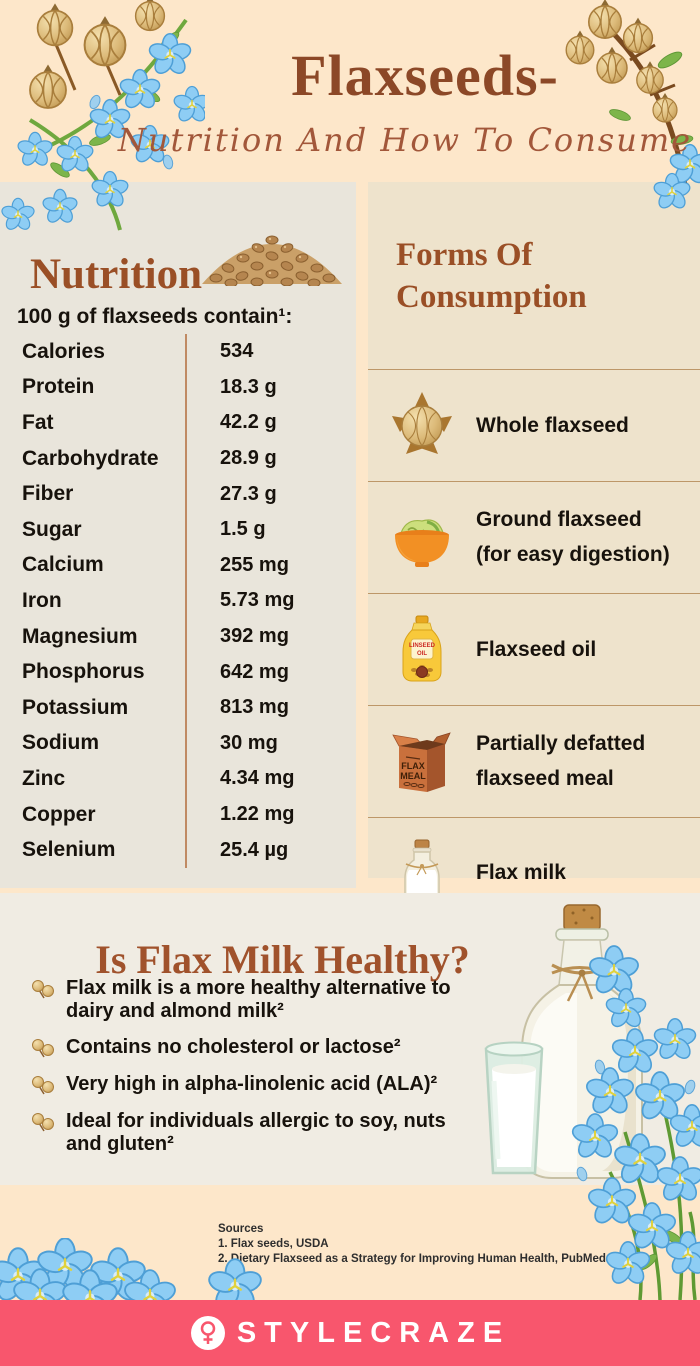  Describe the element at coordinates (270, 352) in the screenshot. I see `nutrient-value: 534` at that location.